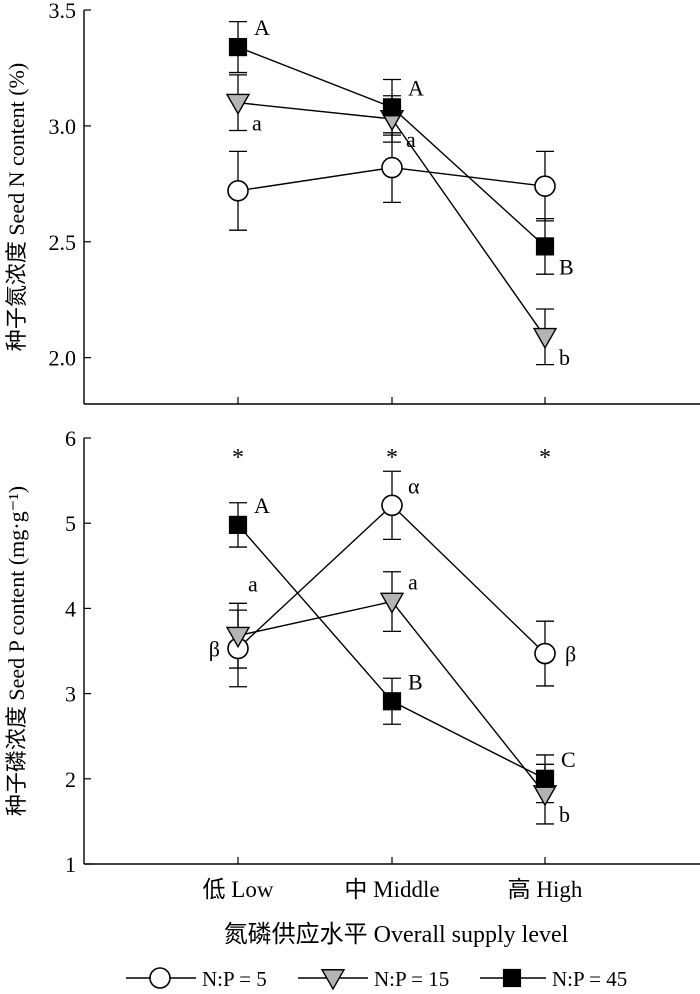  What do you see at coordinates (63, 358) in the screenshot?
I see `y-tick-label: 2.0` at bounding box center [63, 358].